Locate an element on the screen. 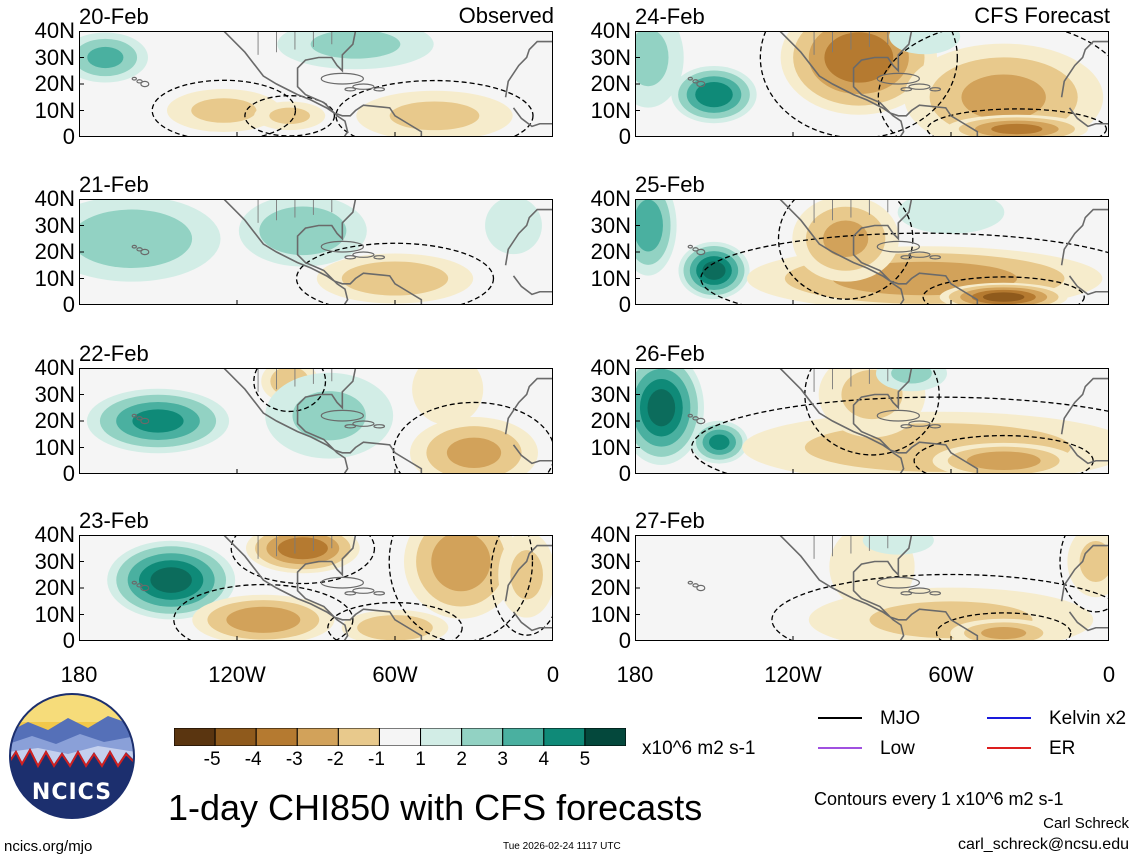  observed-label: Observed is located at coordinates (506, 15).